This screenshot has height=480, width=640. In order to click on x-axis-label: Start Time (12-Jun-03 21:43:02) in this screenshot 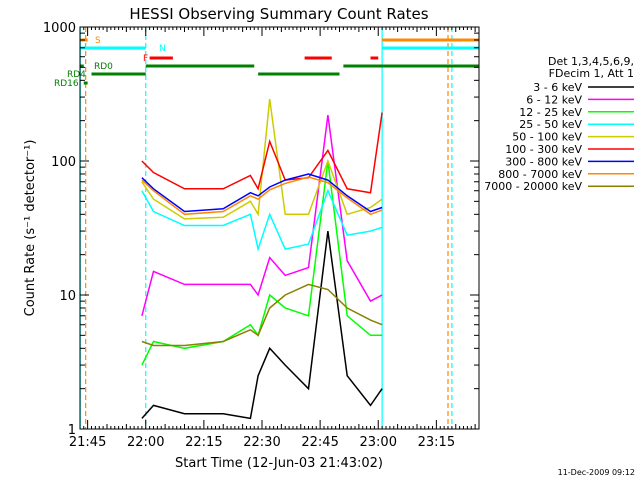, I will do `click(279, 463)`.